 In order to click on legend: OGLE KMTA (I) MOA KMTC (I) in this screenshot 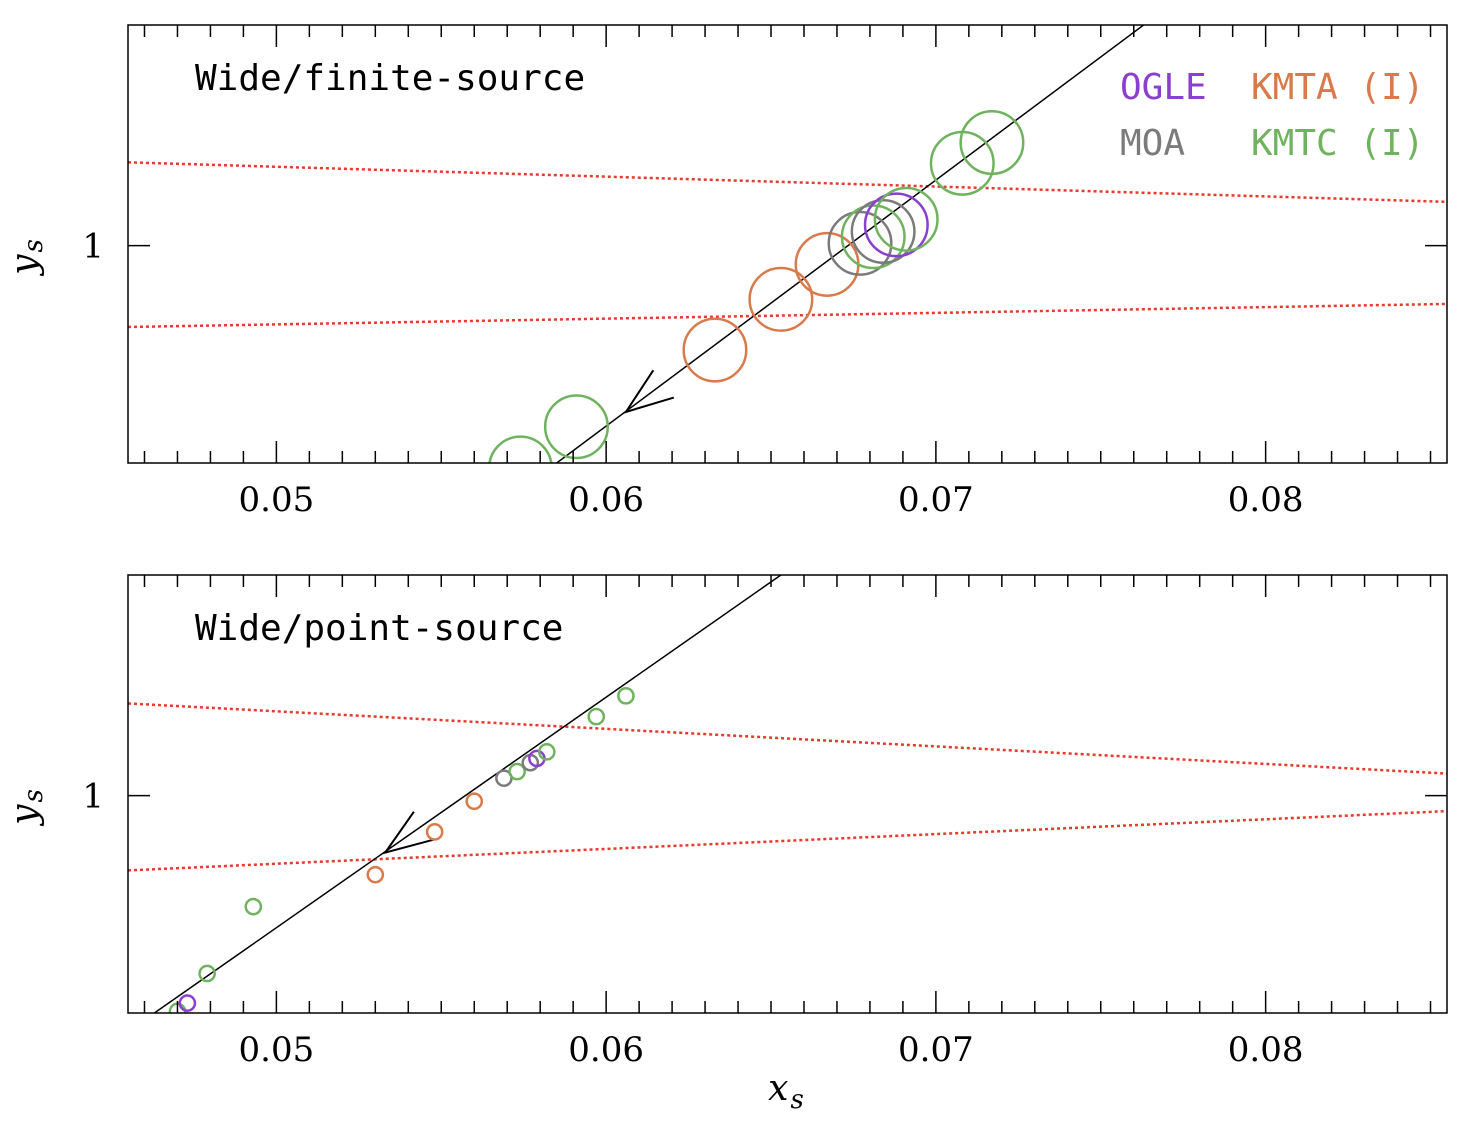, I will do `click(1272, 115)`.